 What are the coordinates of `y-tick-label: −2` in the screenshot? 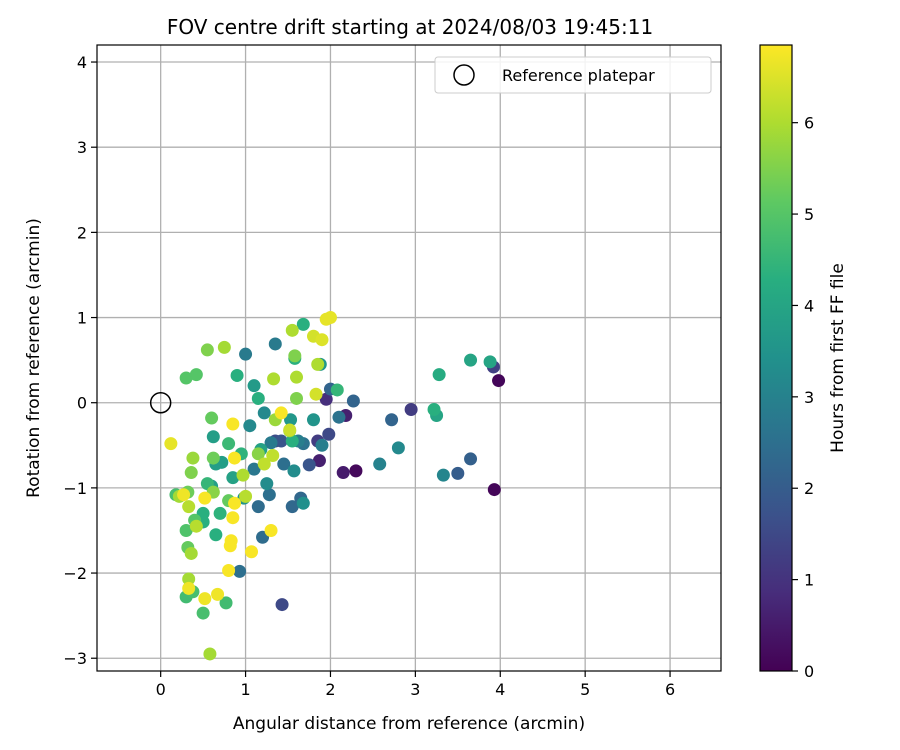 It's located at (75, 573).